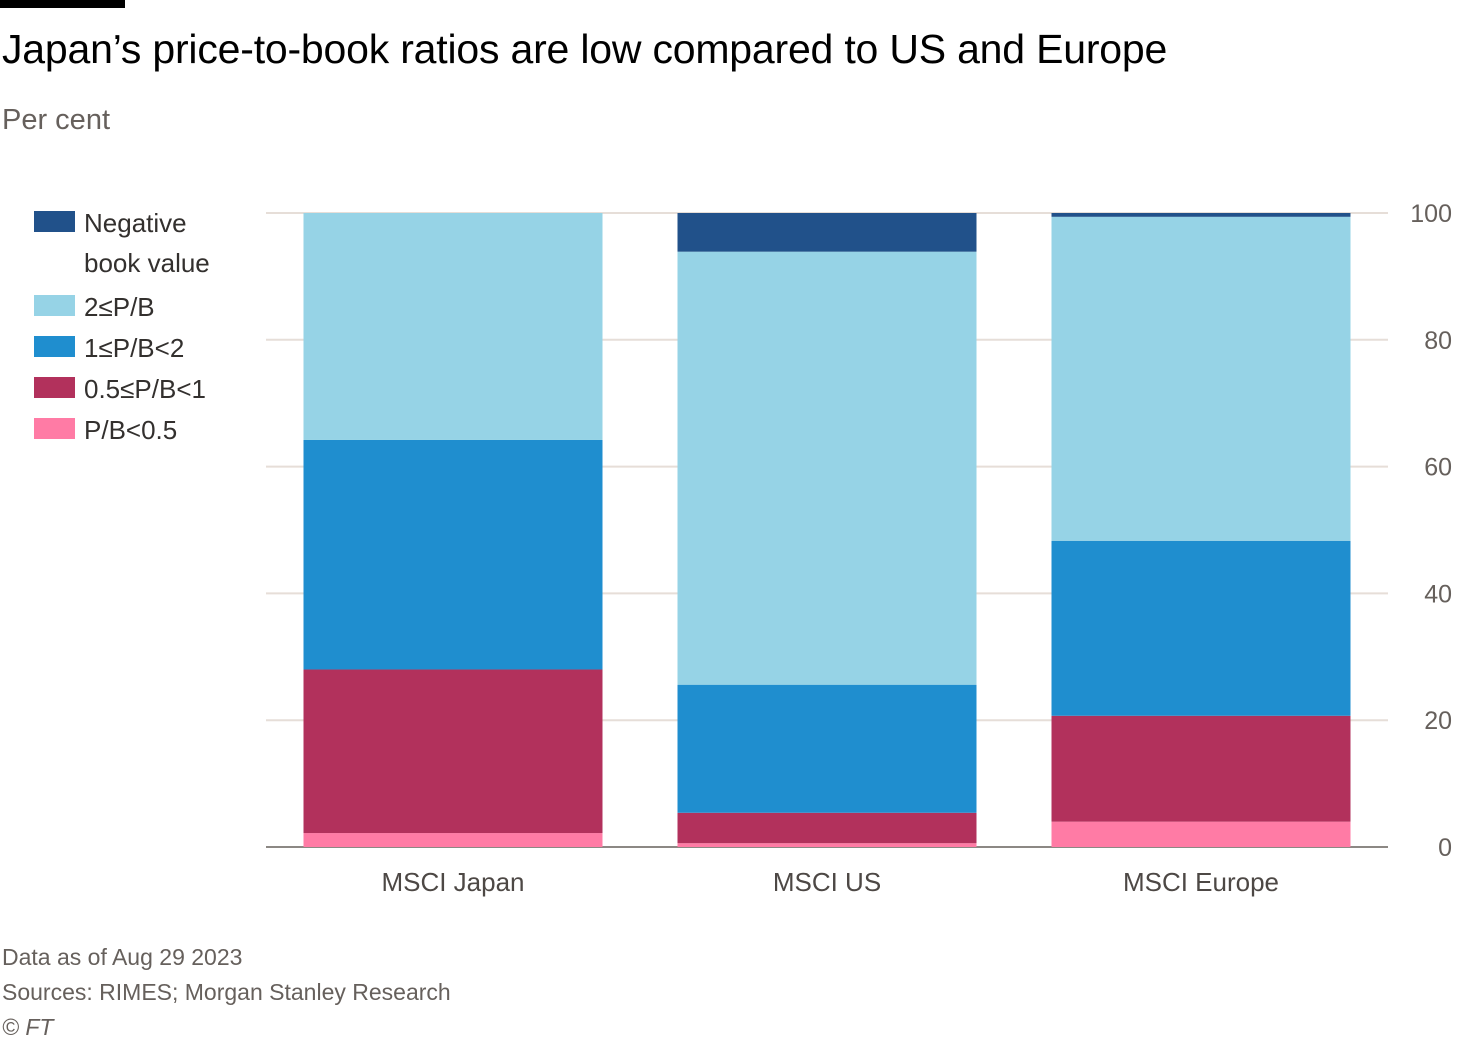  What do you see at coordinates (453, 326) in the screenshot?
I see `bar-segment-msci-japan-2-p-b` at bounding box center [453, 326].